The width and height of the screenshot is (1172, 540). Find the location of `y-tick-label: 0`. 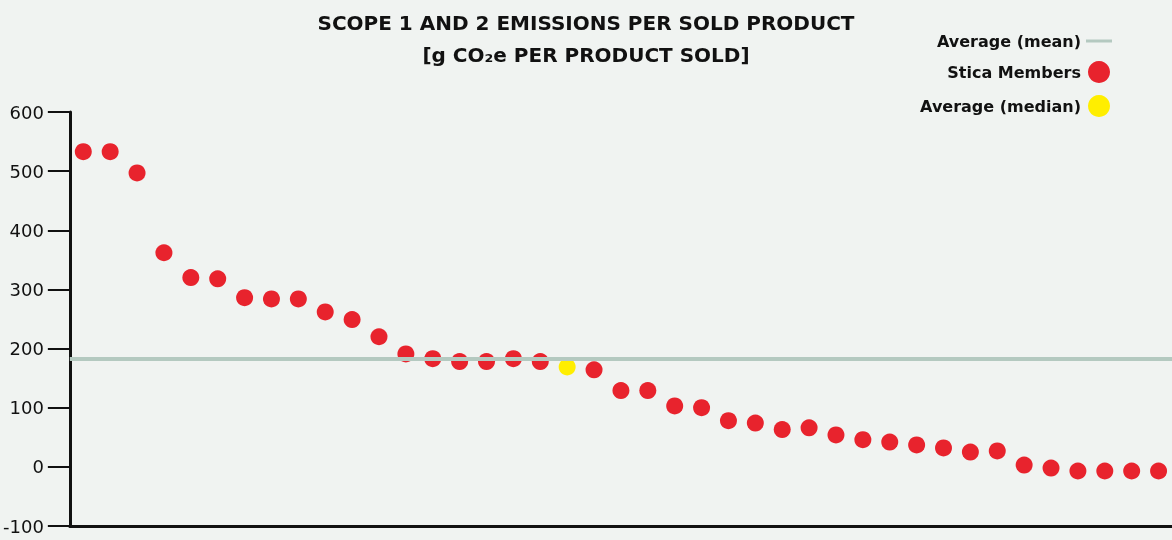

y-tick-label: 0 is located at coordinates (38, 467).